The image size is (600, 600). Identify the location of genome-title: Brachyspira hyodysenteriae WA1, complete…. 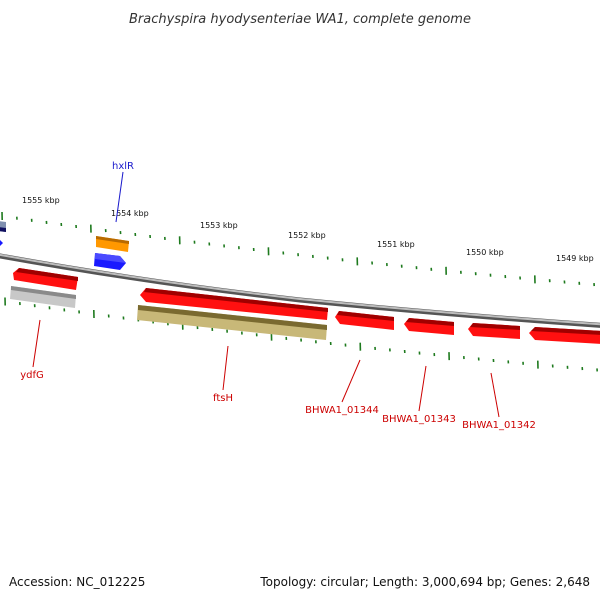
(300, 19).